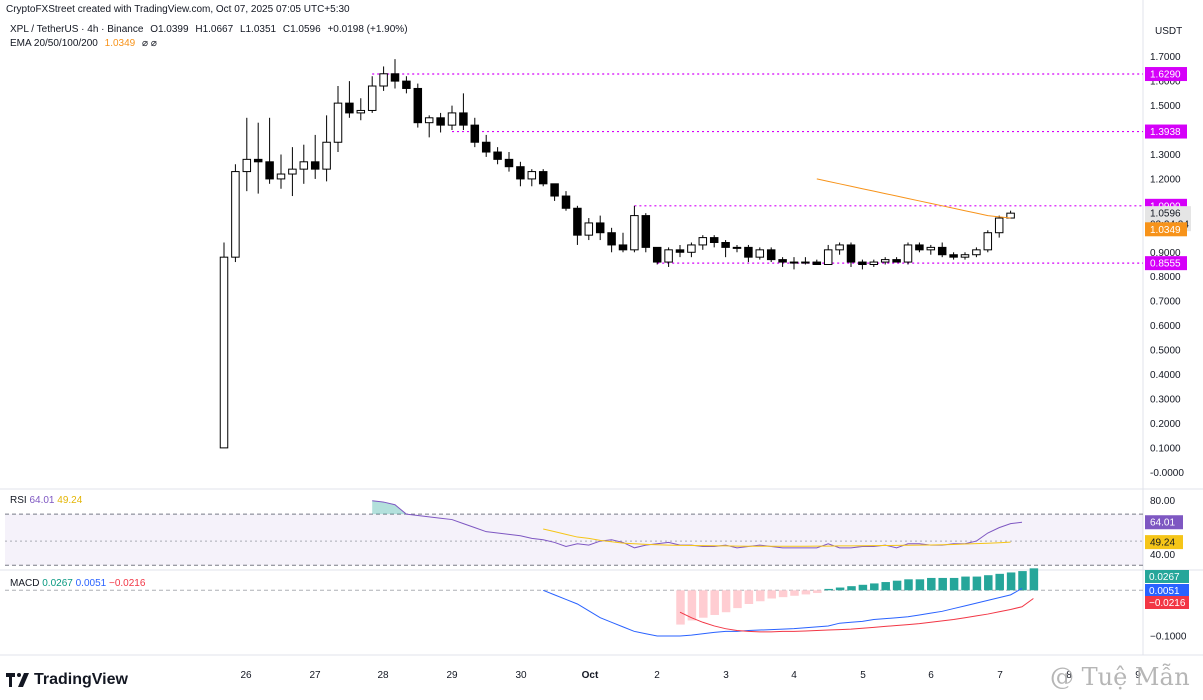 Image resolution: width=1203 pixels, height=700 pixels. Describe the element at coordinates (18, 500) in the screenshot. I see `rsi-title: RSI` at that location.